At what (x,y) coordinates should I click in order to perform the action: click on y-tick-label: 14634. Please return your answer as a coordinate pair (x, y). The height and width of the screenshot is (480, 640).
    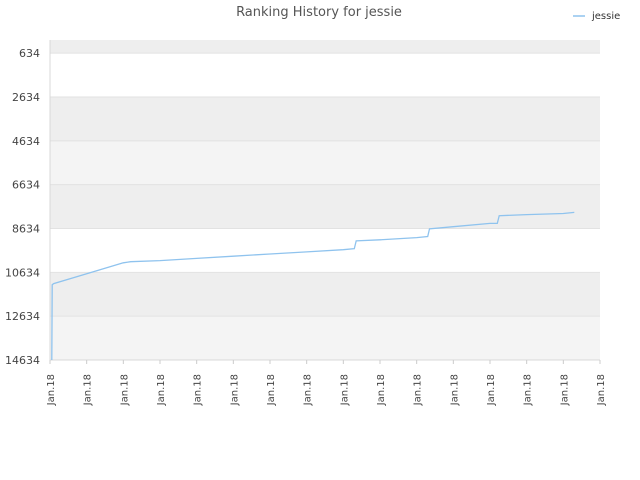
    Looking at the image, I should click on (22, 360).